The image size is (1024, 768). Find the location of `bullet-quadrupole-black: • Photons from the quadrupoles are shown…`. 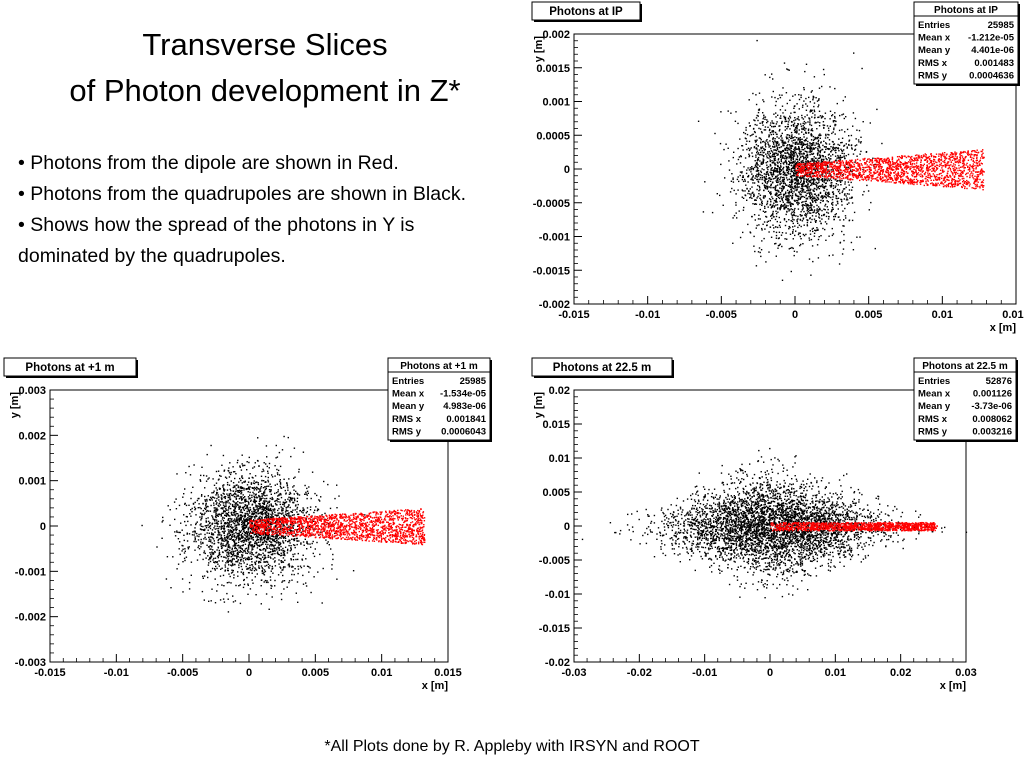

bullet-quadrupole-black: • Photons from the quadrupoles are shown… is located at coordinates (242, 194).